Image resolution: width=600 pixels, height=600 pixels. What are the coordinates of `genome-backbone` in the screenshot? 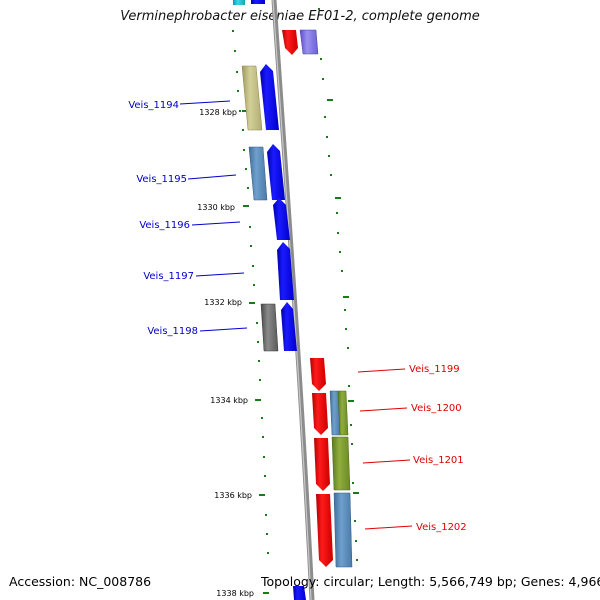 It's located at (293, 300).